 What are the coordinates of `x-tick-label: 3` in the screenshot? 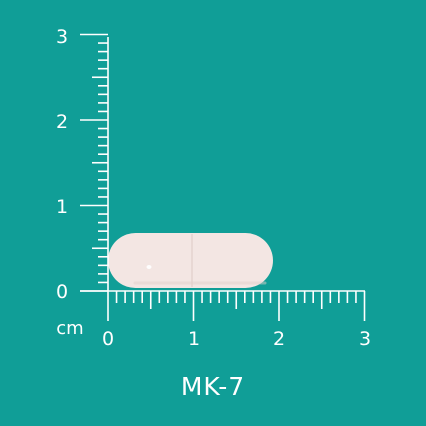 It's located at (365, 339).